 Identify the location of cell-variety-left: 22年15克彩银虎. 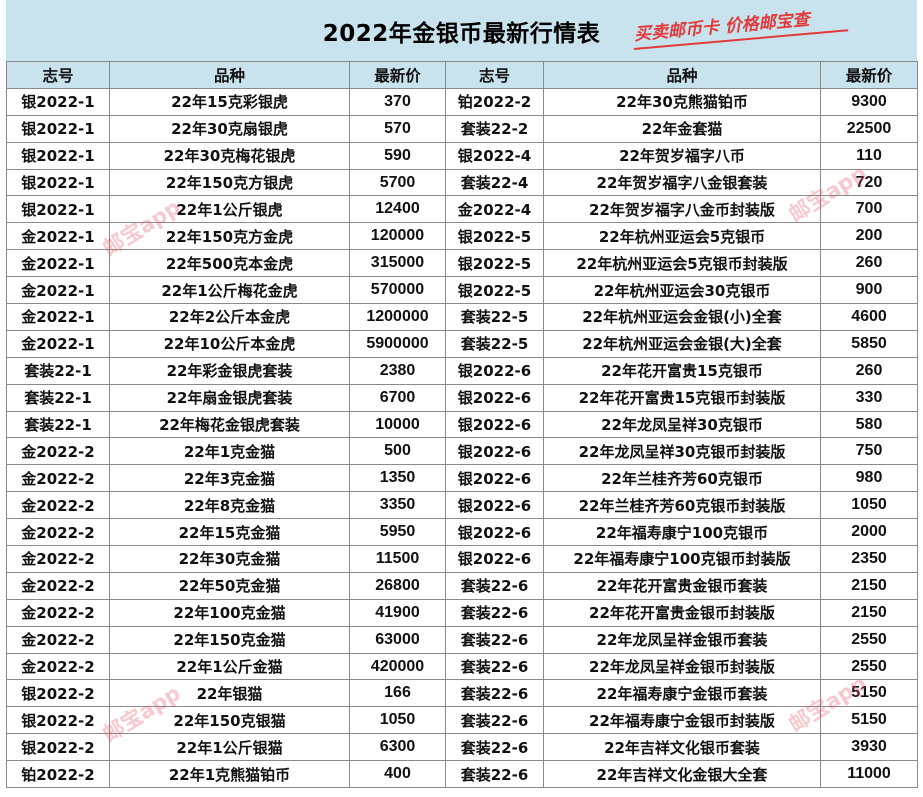
(229, 101).